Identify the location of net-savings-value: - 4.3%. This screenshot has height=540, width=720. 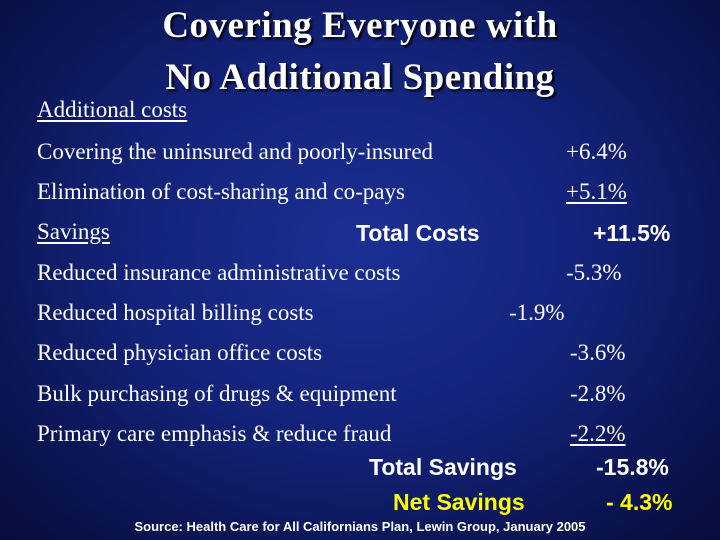
(639, 502).